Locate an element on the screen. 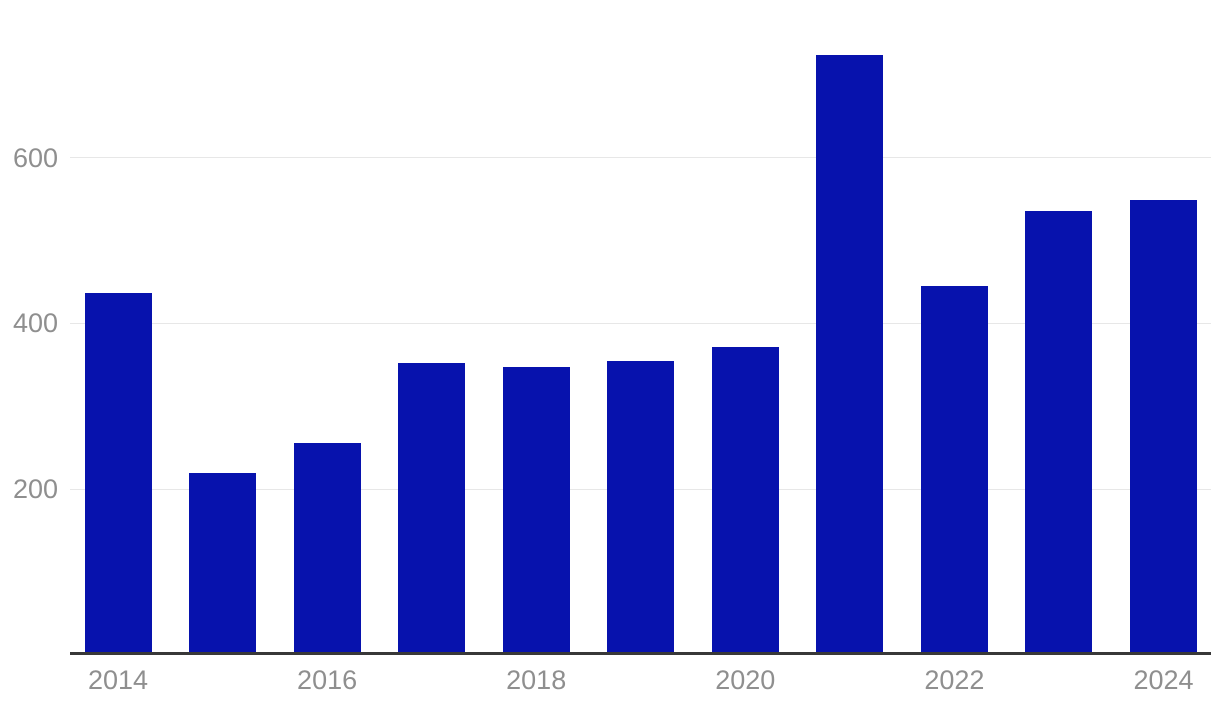 Image resolution: width=1220 pixels, height=716 pixels. bar-2018 is located at coordinates (536, 511).